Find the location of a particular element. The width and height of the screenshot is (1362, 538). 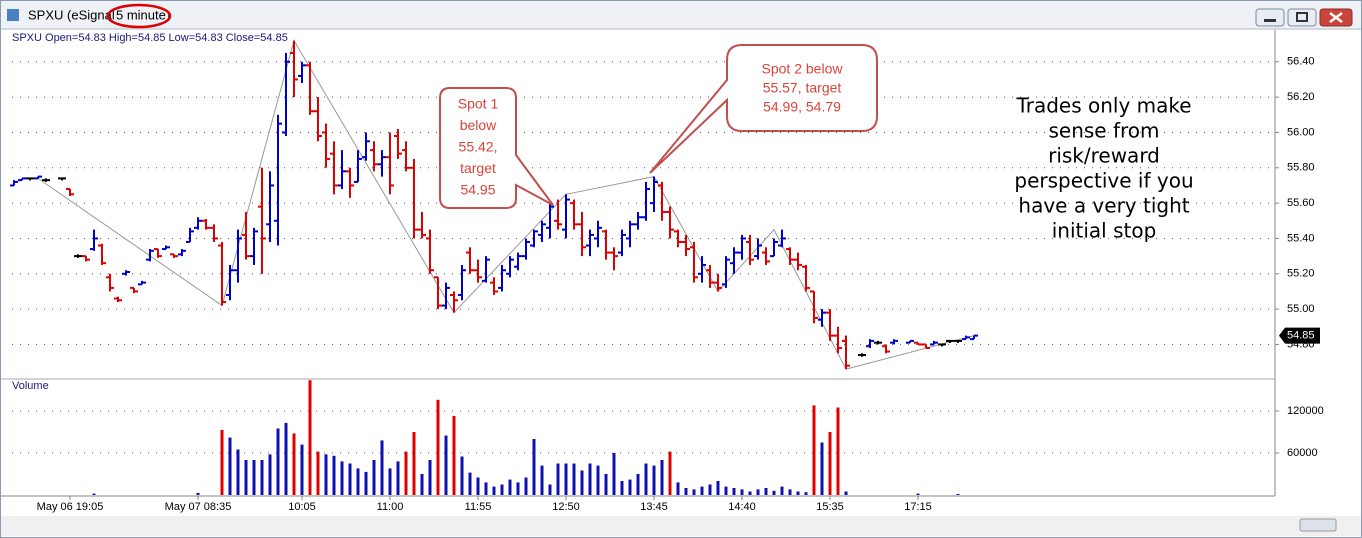

x-tick-label: May 06 19:05 is located at coordinates (70, 507).